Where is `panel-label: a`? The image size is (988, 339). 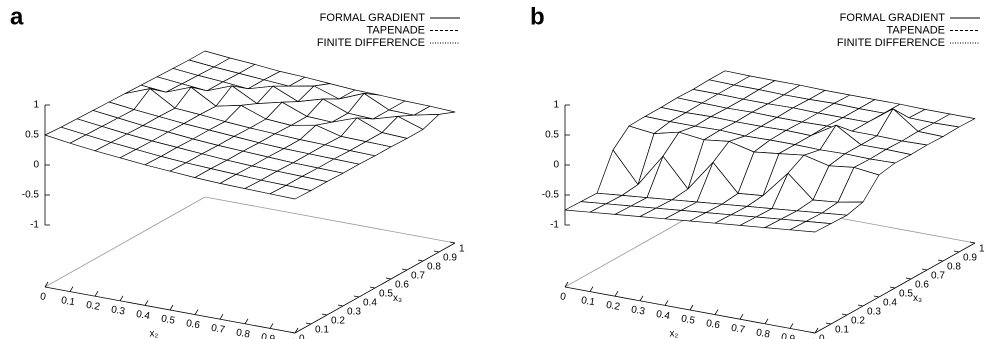 panel-label: a is located at coordinates (17, 16).